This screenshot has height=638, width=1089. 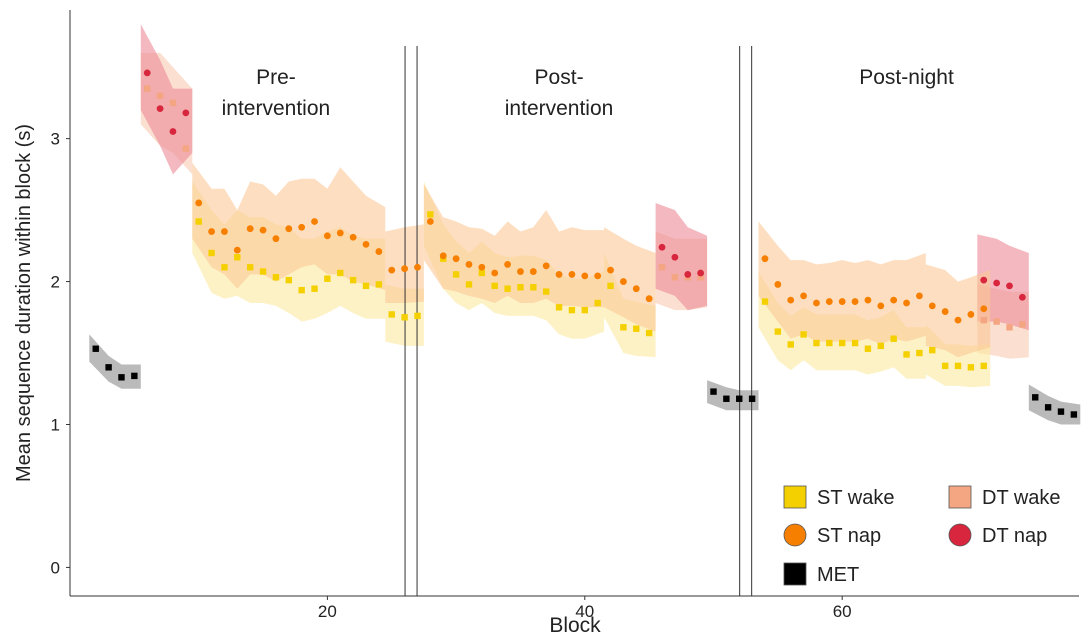 What do you see at coordinates (55, 567) in the screenshot?
I see `y-tick-label: 0` at bounding box center [55, 567].